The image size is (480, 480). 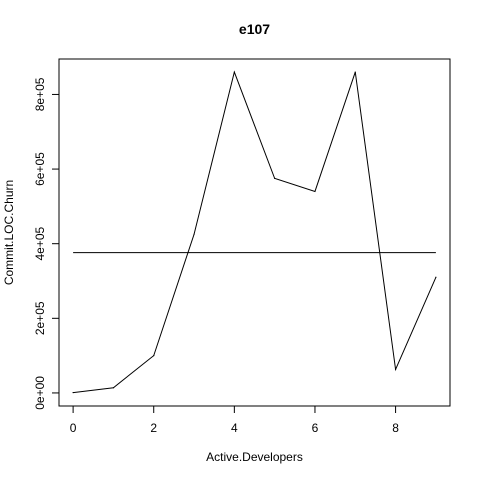 I want to click on x-tick-label: 2, so click(x=153, y=428).